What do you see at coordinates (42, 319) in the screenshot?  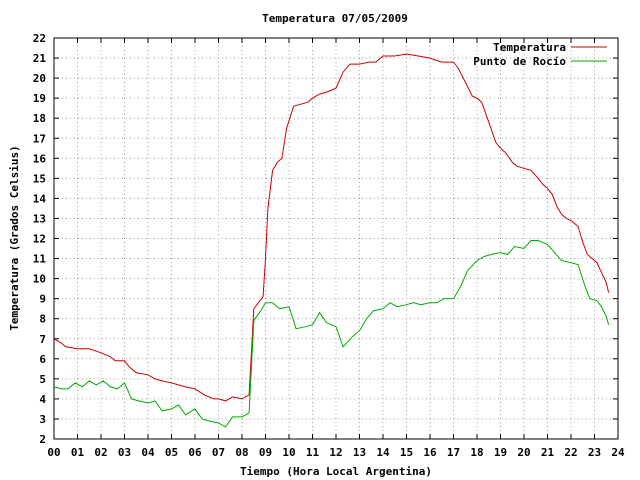 I see `y-tick-label: 8` at bounding box center [42, 319].